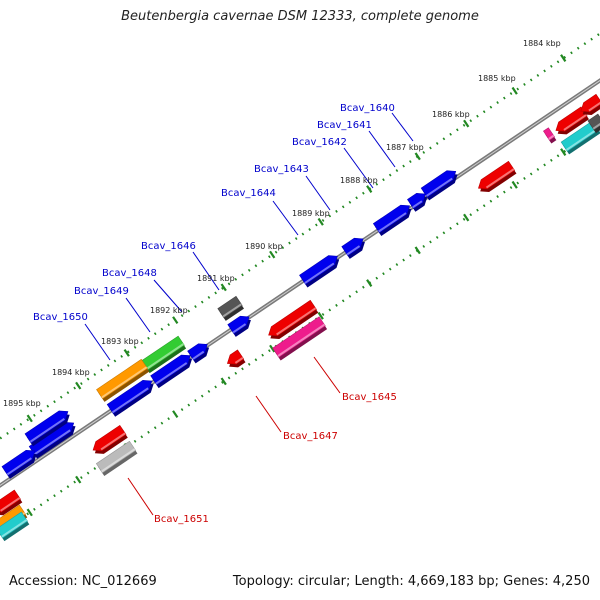  I want to click on accession-text: Accession: NC_012669, so click(83, 581).